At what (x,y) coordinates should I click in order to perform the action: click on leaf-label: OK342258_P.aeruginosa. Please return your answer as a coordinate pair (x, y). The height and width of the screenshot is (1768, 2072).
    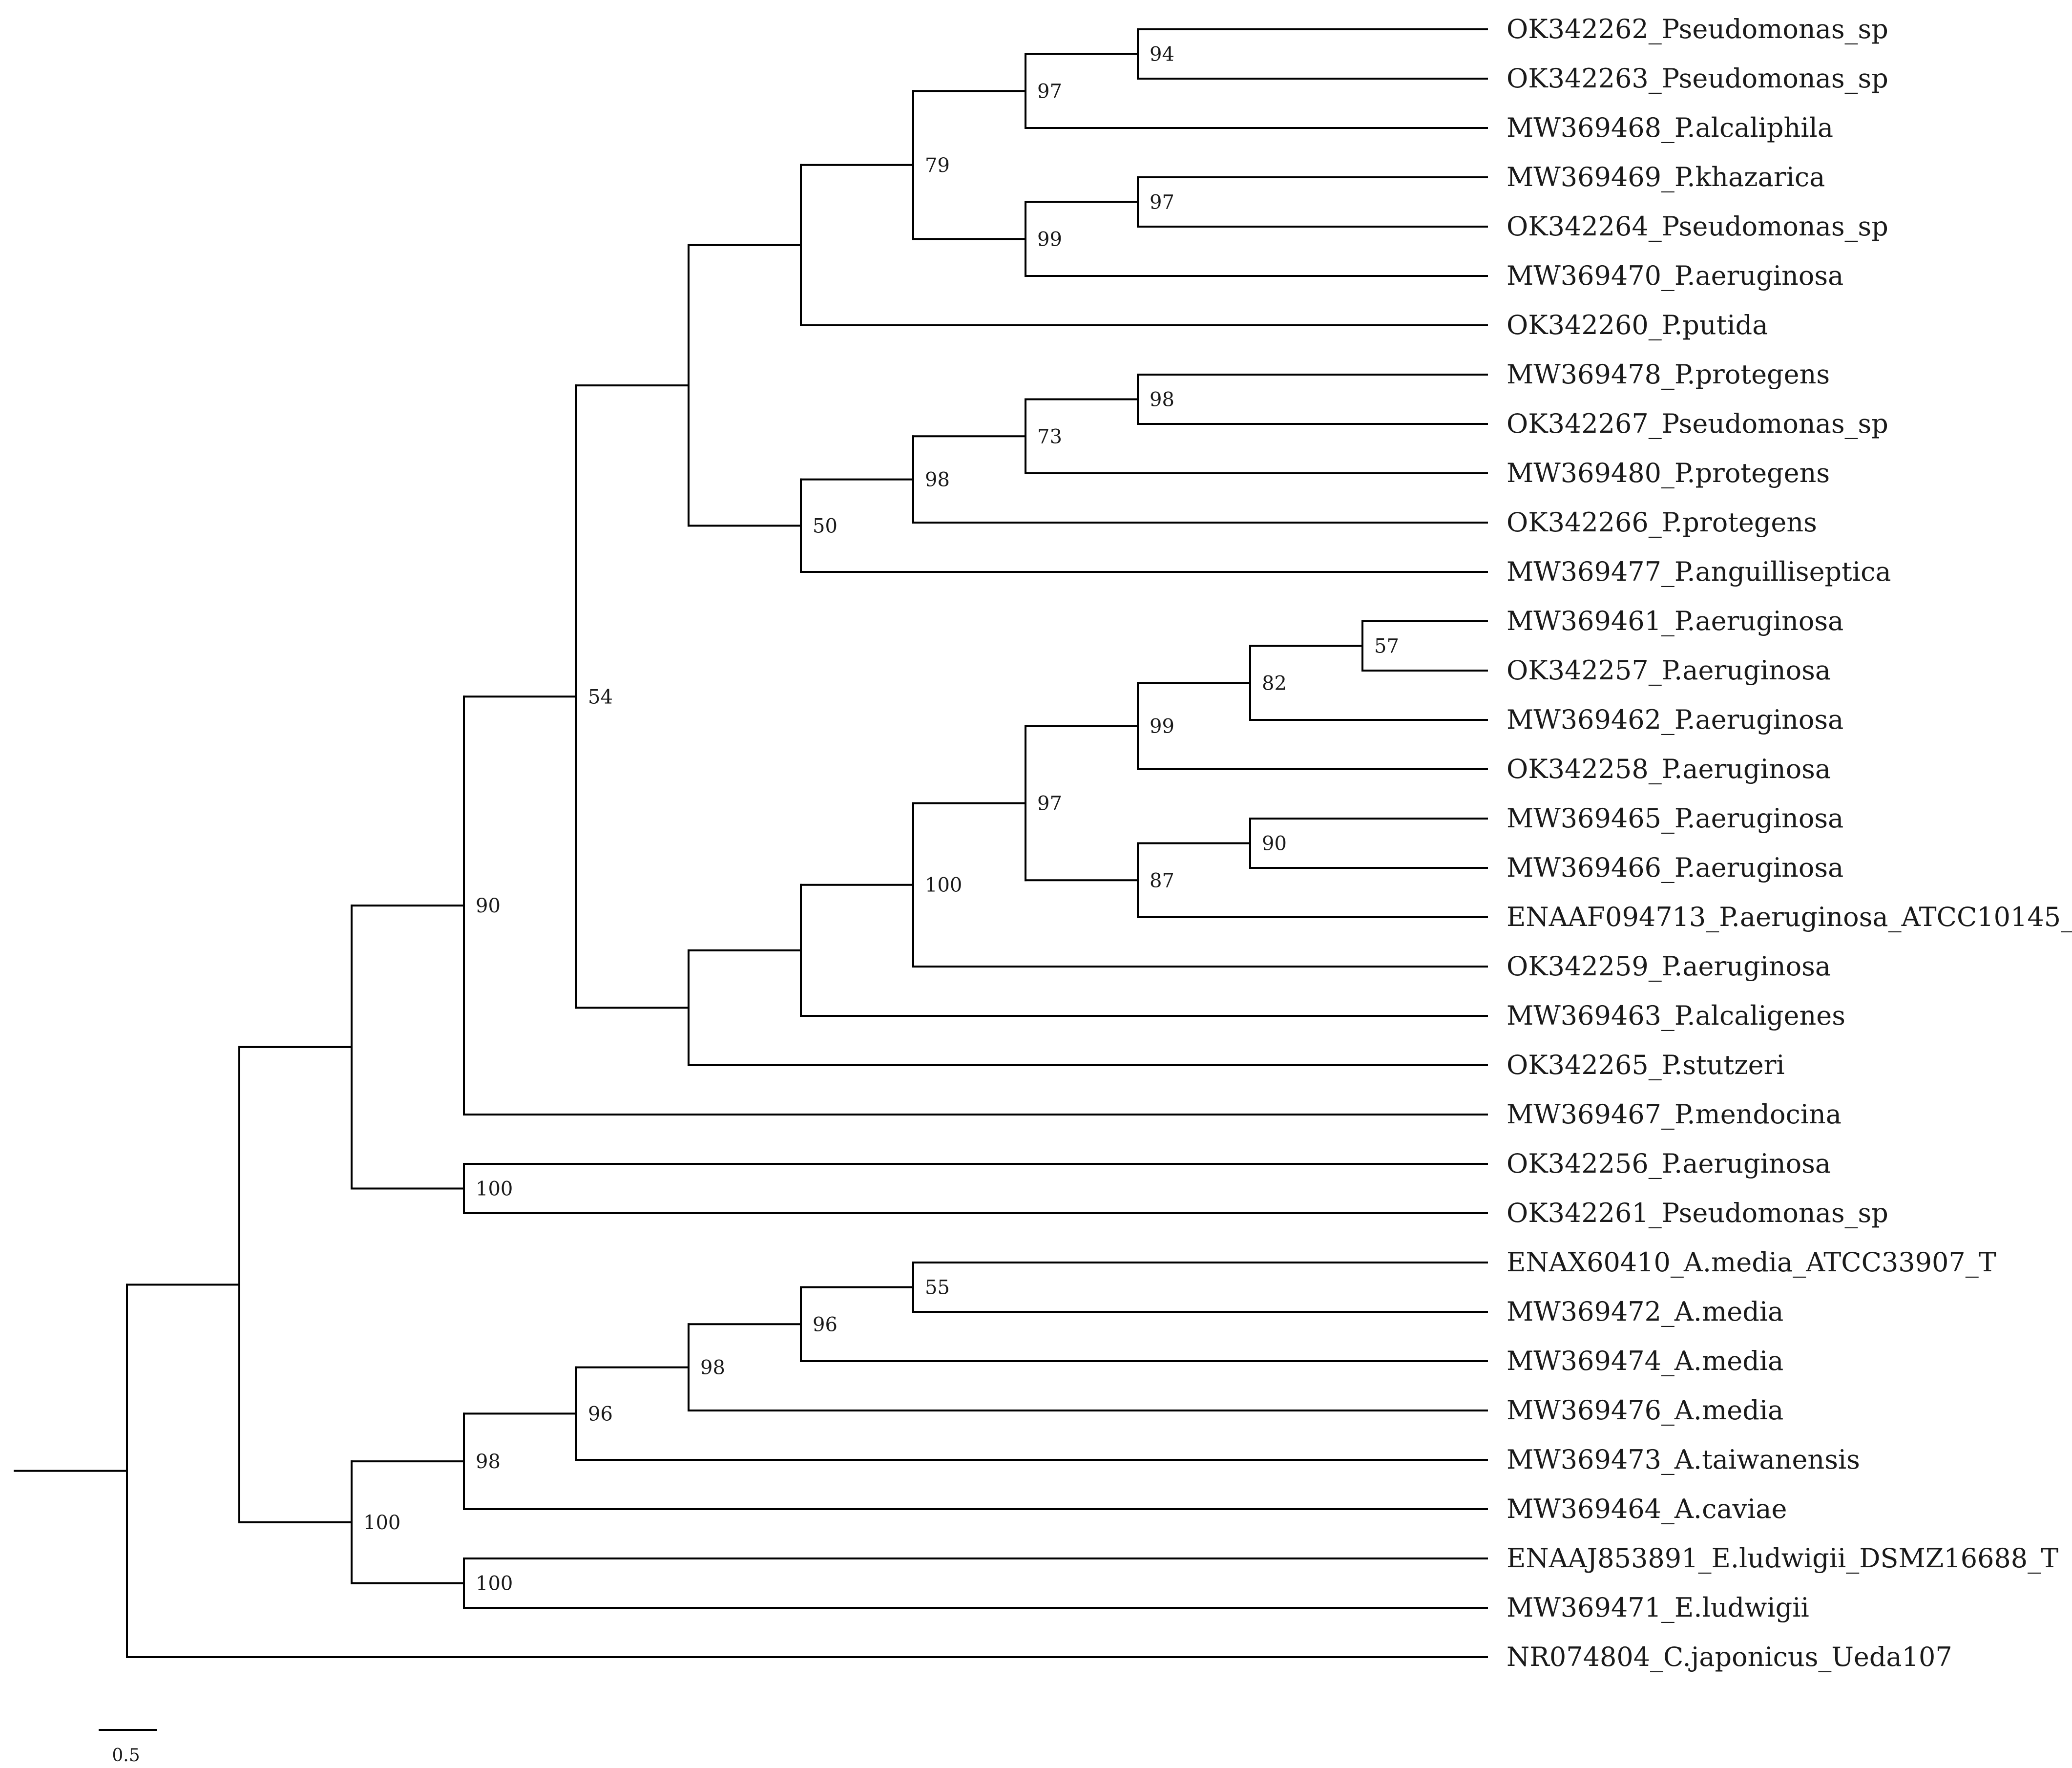
    Looking at the image, I should click on (1669, 769).